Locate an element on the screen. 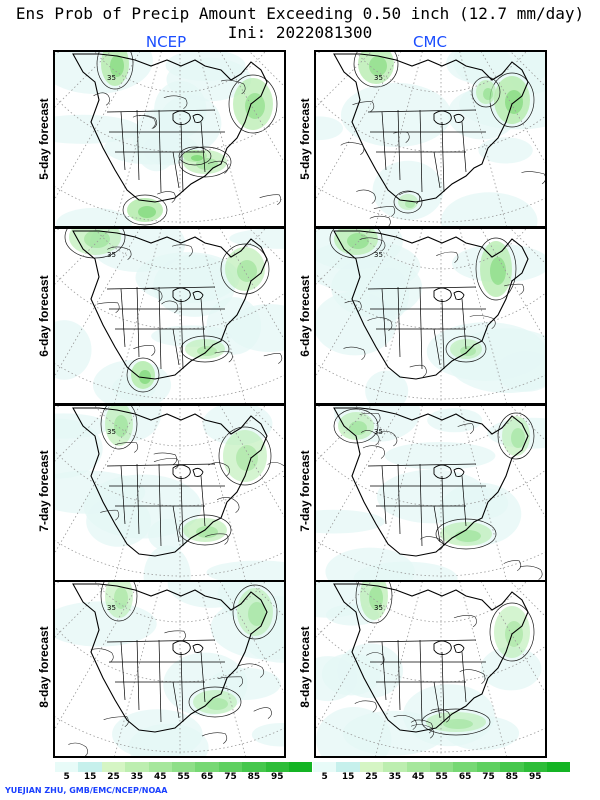 The width and height of the screenshot is (600, 800). row-label-day8-left: 8-day forecast is located at coordinates (44, 667).